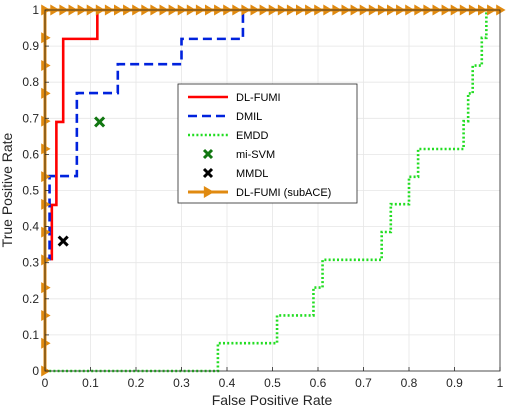 This screenshot has width=512, height=408. What do you see at coordinates (181, 383) in the screenshot?
I see `x-tick-label: 0.3` at bounding box center [181, 383].